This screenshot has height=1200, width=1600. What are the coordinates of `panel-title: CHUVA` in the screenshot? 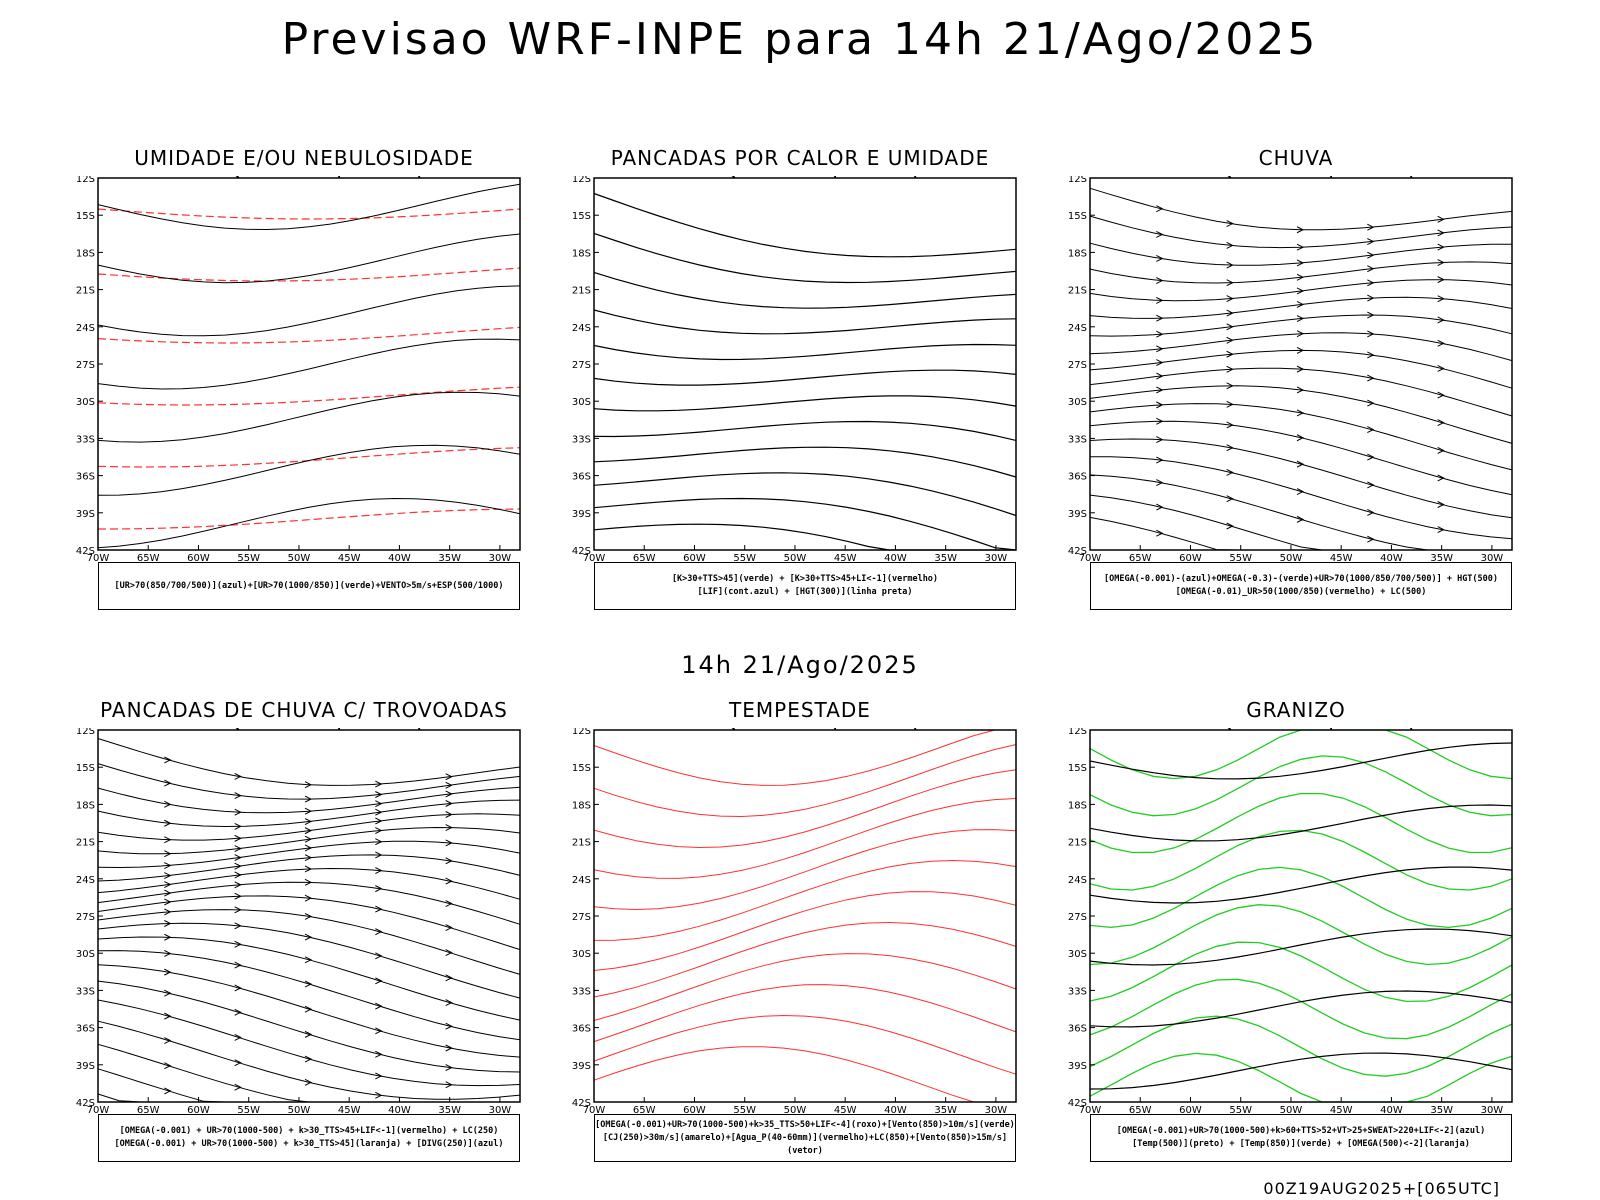 It's located at (1296, 158).